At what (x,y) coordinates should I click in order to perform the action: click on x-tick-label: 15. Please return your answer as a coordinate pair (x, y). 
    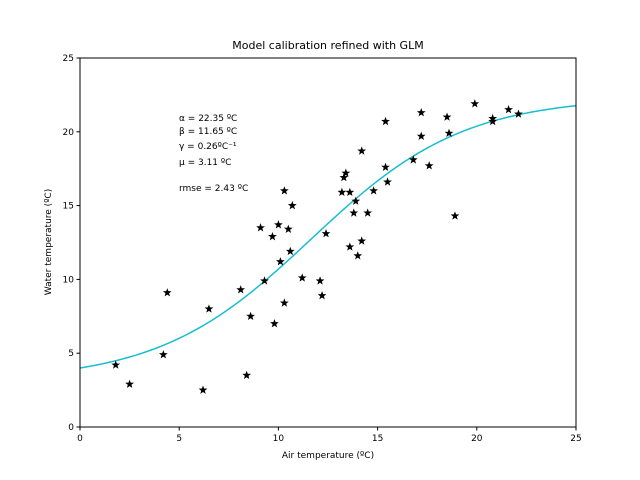
    Looking at the image, I should click on (377, 439).